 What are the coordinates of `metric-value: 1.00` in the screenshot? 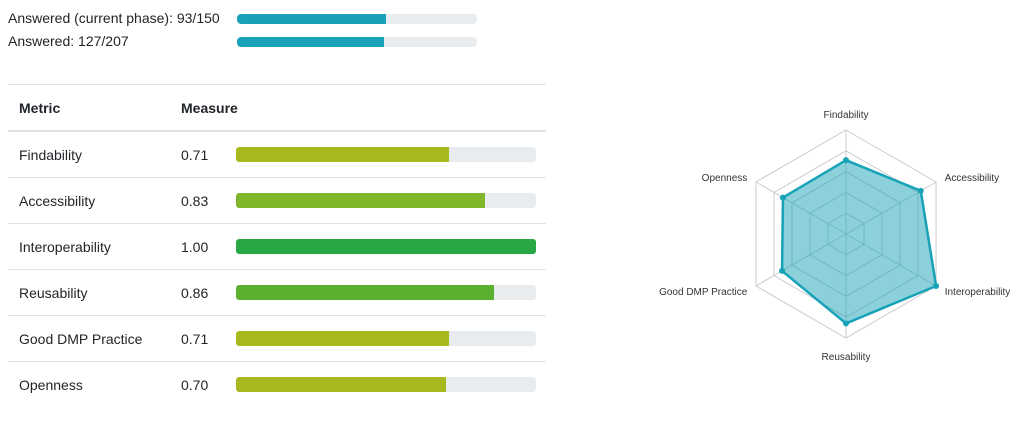 It's located at (208, 246).